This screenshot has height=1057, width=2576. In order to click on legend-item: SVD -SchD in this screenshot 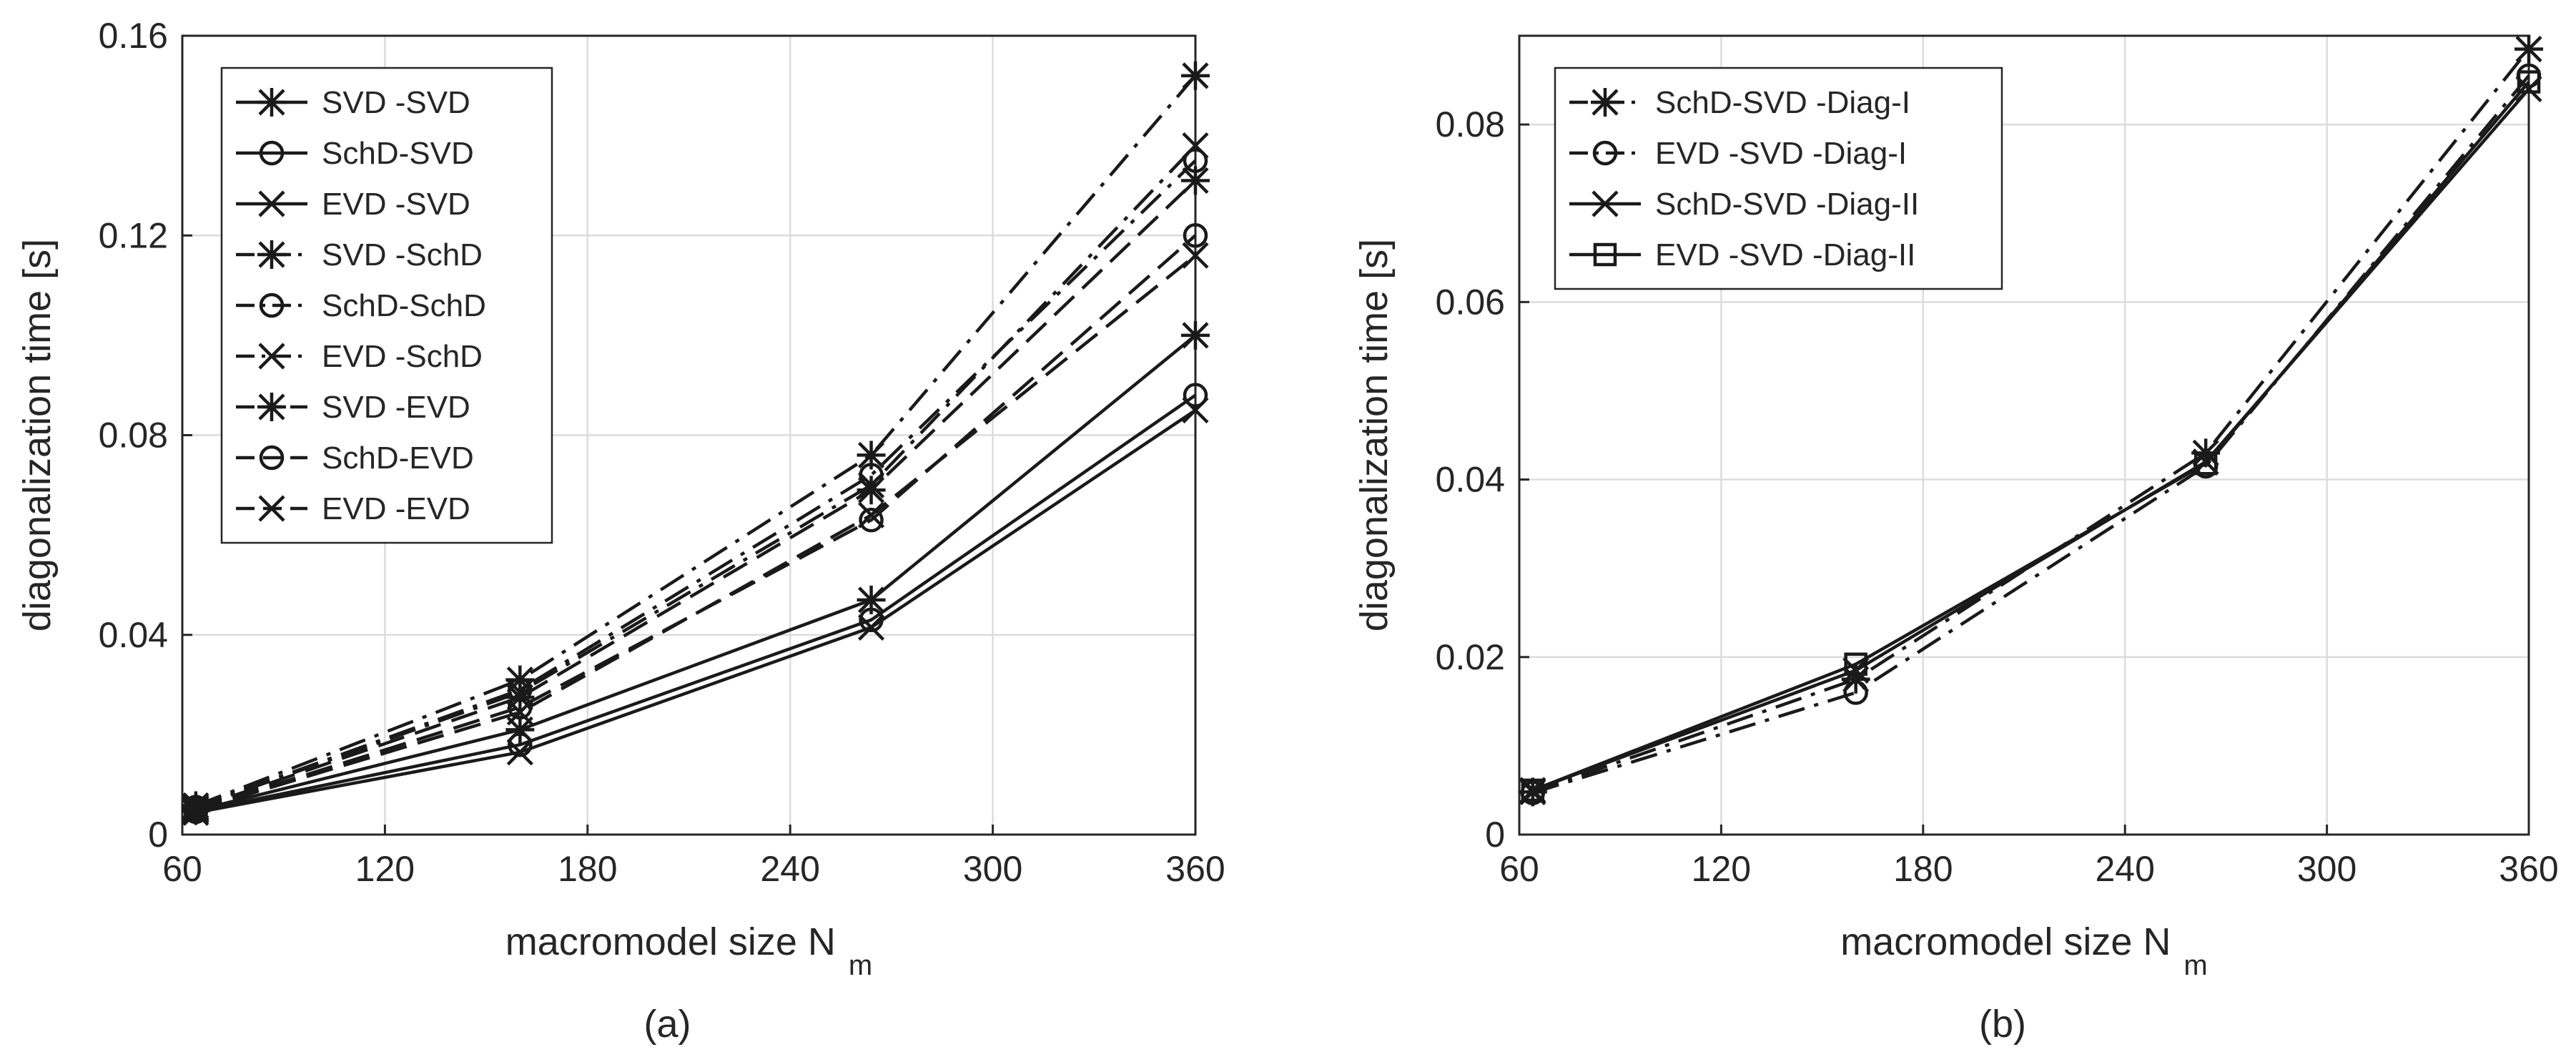, I will do `click(359, 254)`.